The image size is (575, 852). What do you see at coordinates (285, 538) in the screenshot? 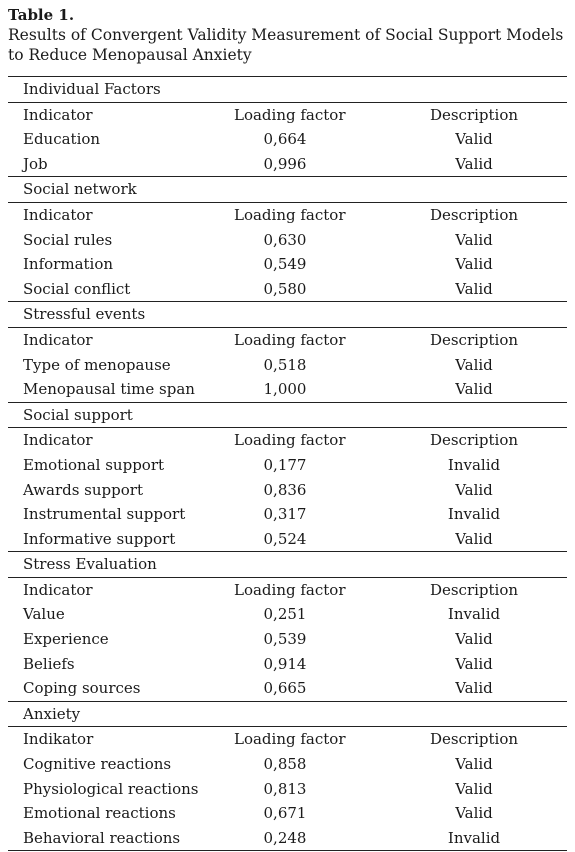
I see `loading-factor-cell: 0,524` at bounding box center [285, 538].